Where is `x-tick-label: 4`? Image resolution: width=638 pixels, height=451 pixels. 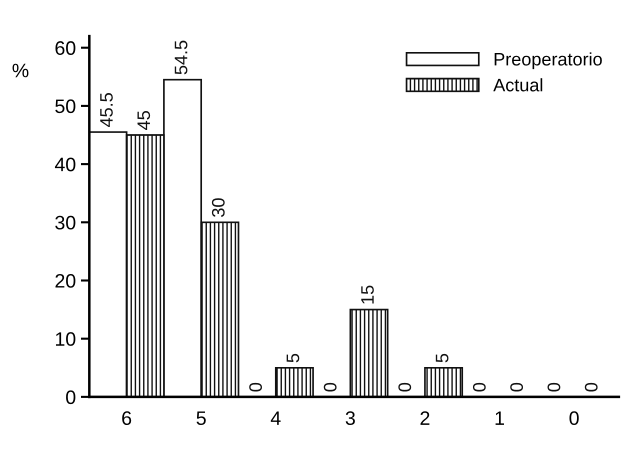 x-tick-label: 4 is located at coordinates (275, 418).